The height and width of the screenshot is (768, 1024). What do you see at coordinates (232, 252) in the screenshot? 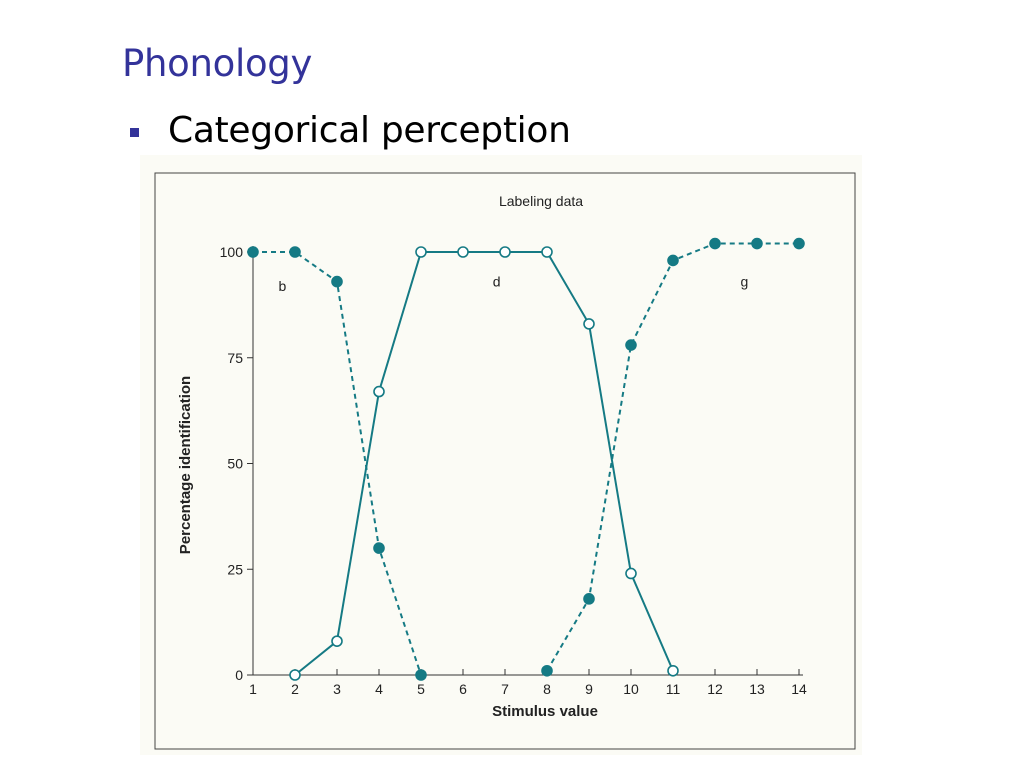
I see `y-tick-label: 100` at bounding box center [232, 252].